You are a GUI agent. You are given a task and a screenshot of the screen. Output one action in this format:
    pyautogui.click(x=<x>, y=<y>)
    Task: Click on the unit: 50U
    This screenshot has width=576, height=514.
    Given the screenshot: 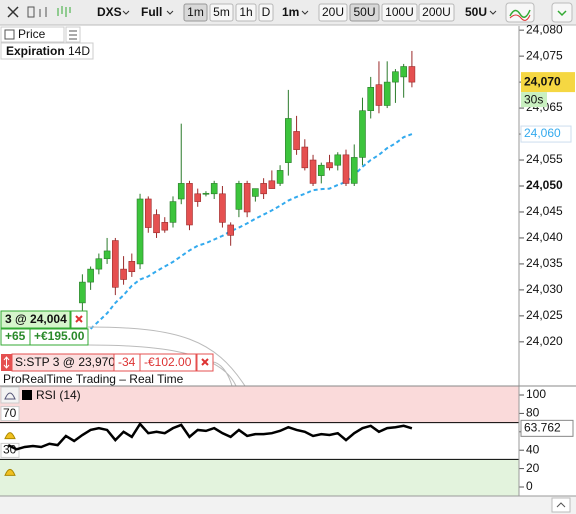 What is the action you would take?
    pyautogui.click(x=364, y=12)
    